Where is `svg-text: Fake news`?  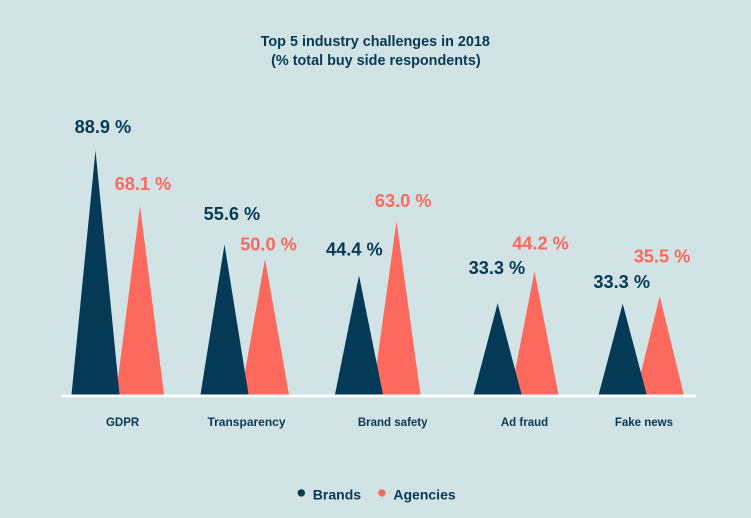 svg-text: Fake news is located at coordinates (644, 423).